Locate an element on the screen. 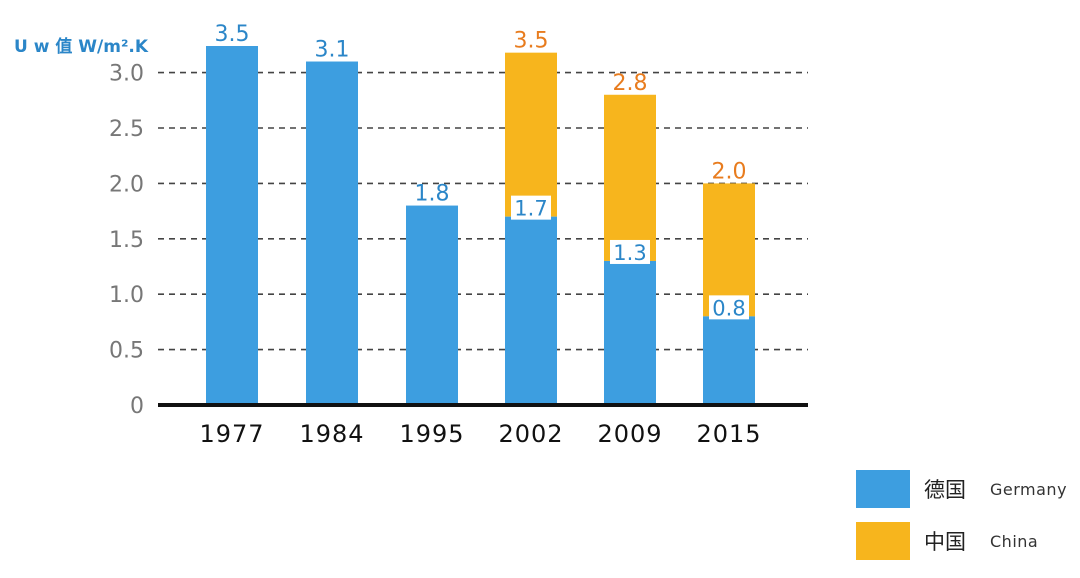  data-label-germany: 1.3 is located at coordinates (629, 253).